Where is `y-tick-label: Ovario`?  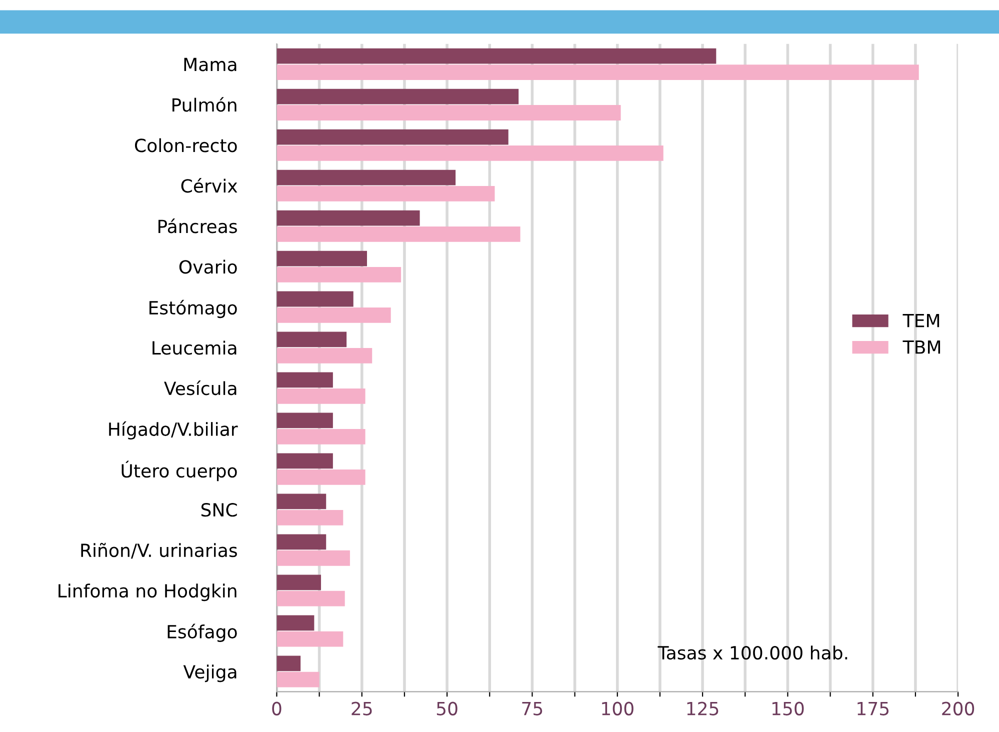
y-tick-label: Ovario is located at coordinates (208, 267).